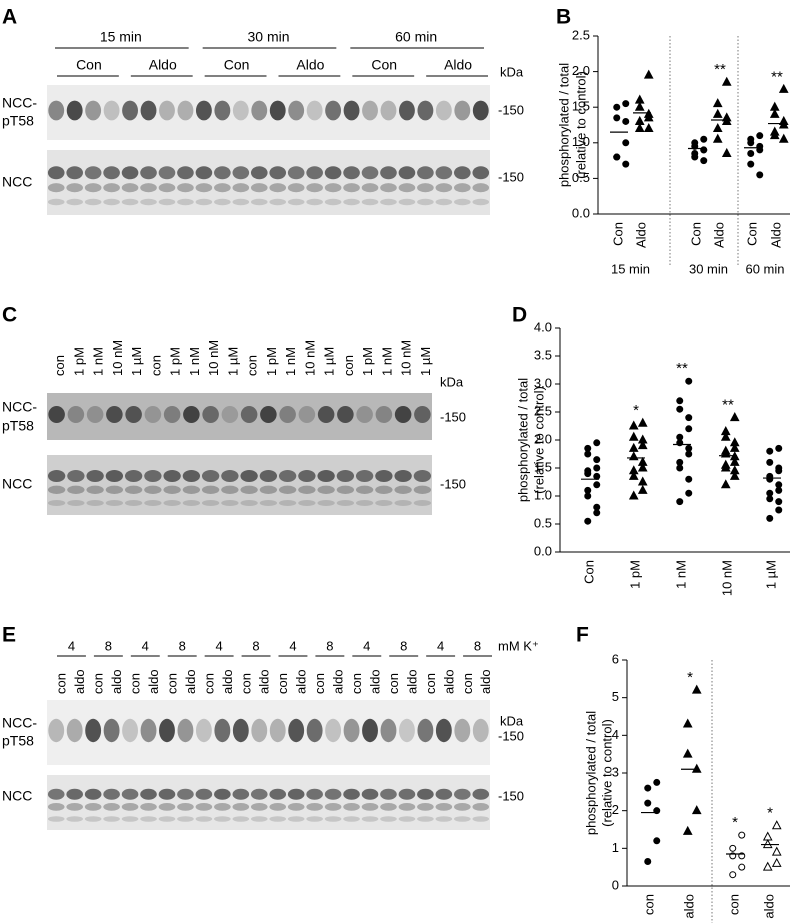 Image resolution: width=792 pixels, height=923 pixels. Describe the element at coordinates (19, 103) in the screenshot. I see `row-label: NCC-` at that location.